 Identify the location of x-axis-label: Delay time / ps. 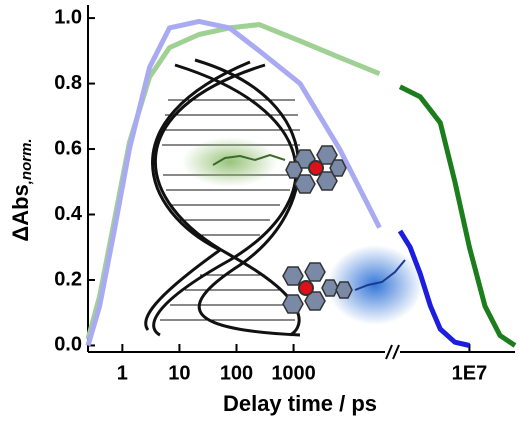
(300, 403).